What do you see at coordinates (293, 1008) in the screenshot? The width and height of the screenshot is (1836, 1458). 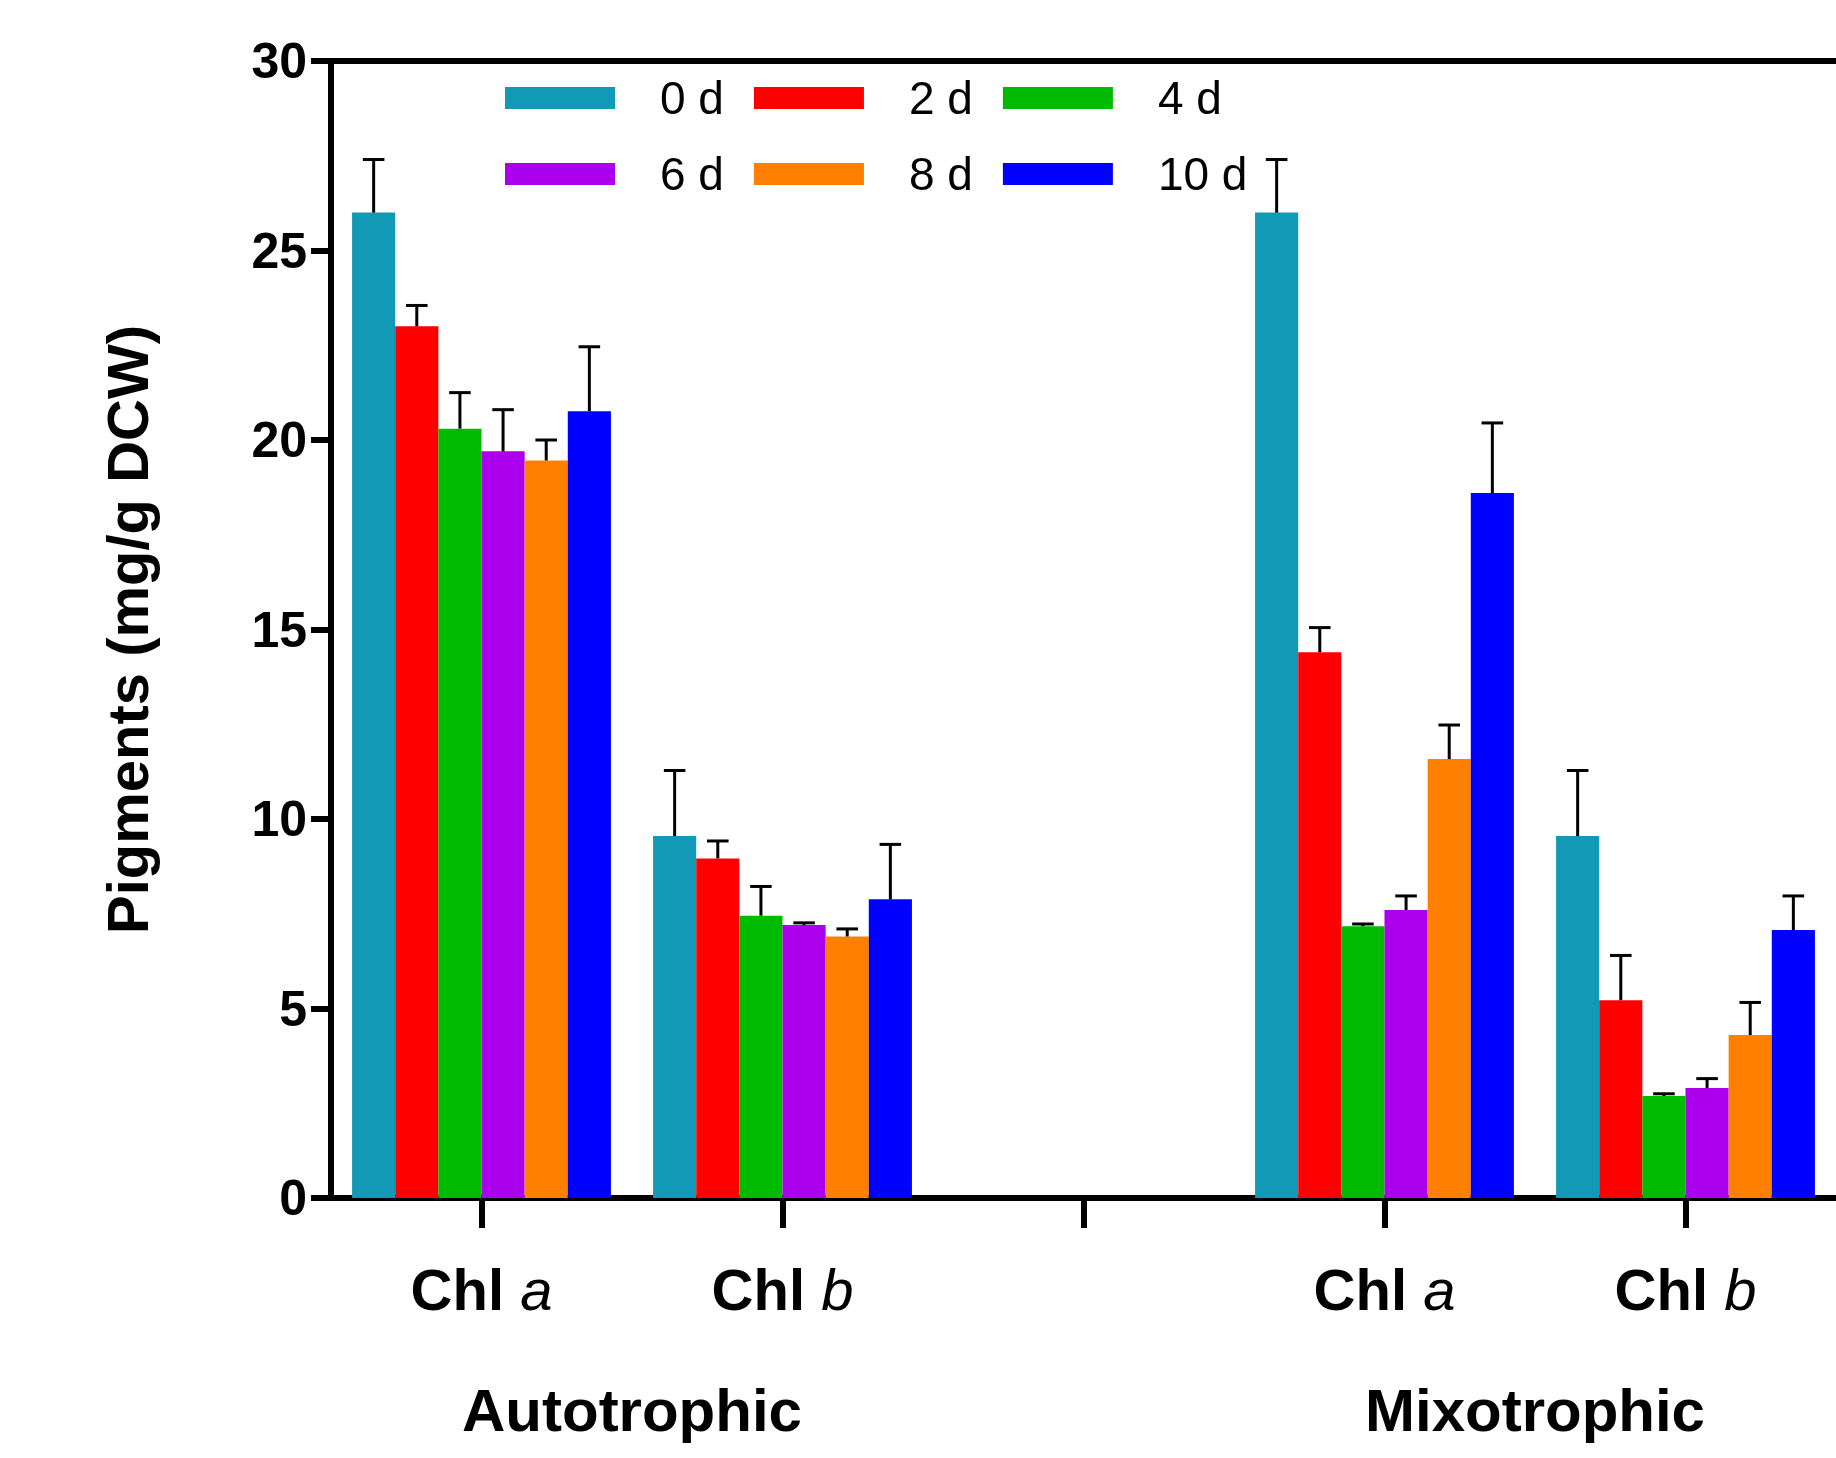 I see `y-tick-label: 5` at bounding box center [293, 1008].